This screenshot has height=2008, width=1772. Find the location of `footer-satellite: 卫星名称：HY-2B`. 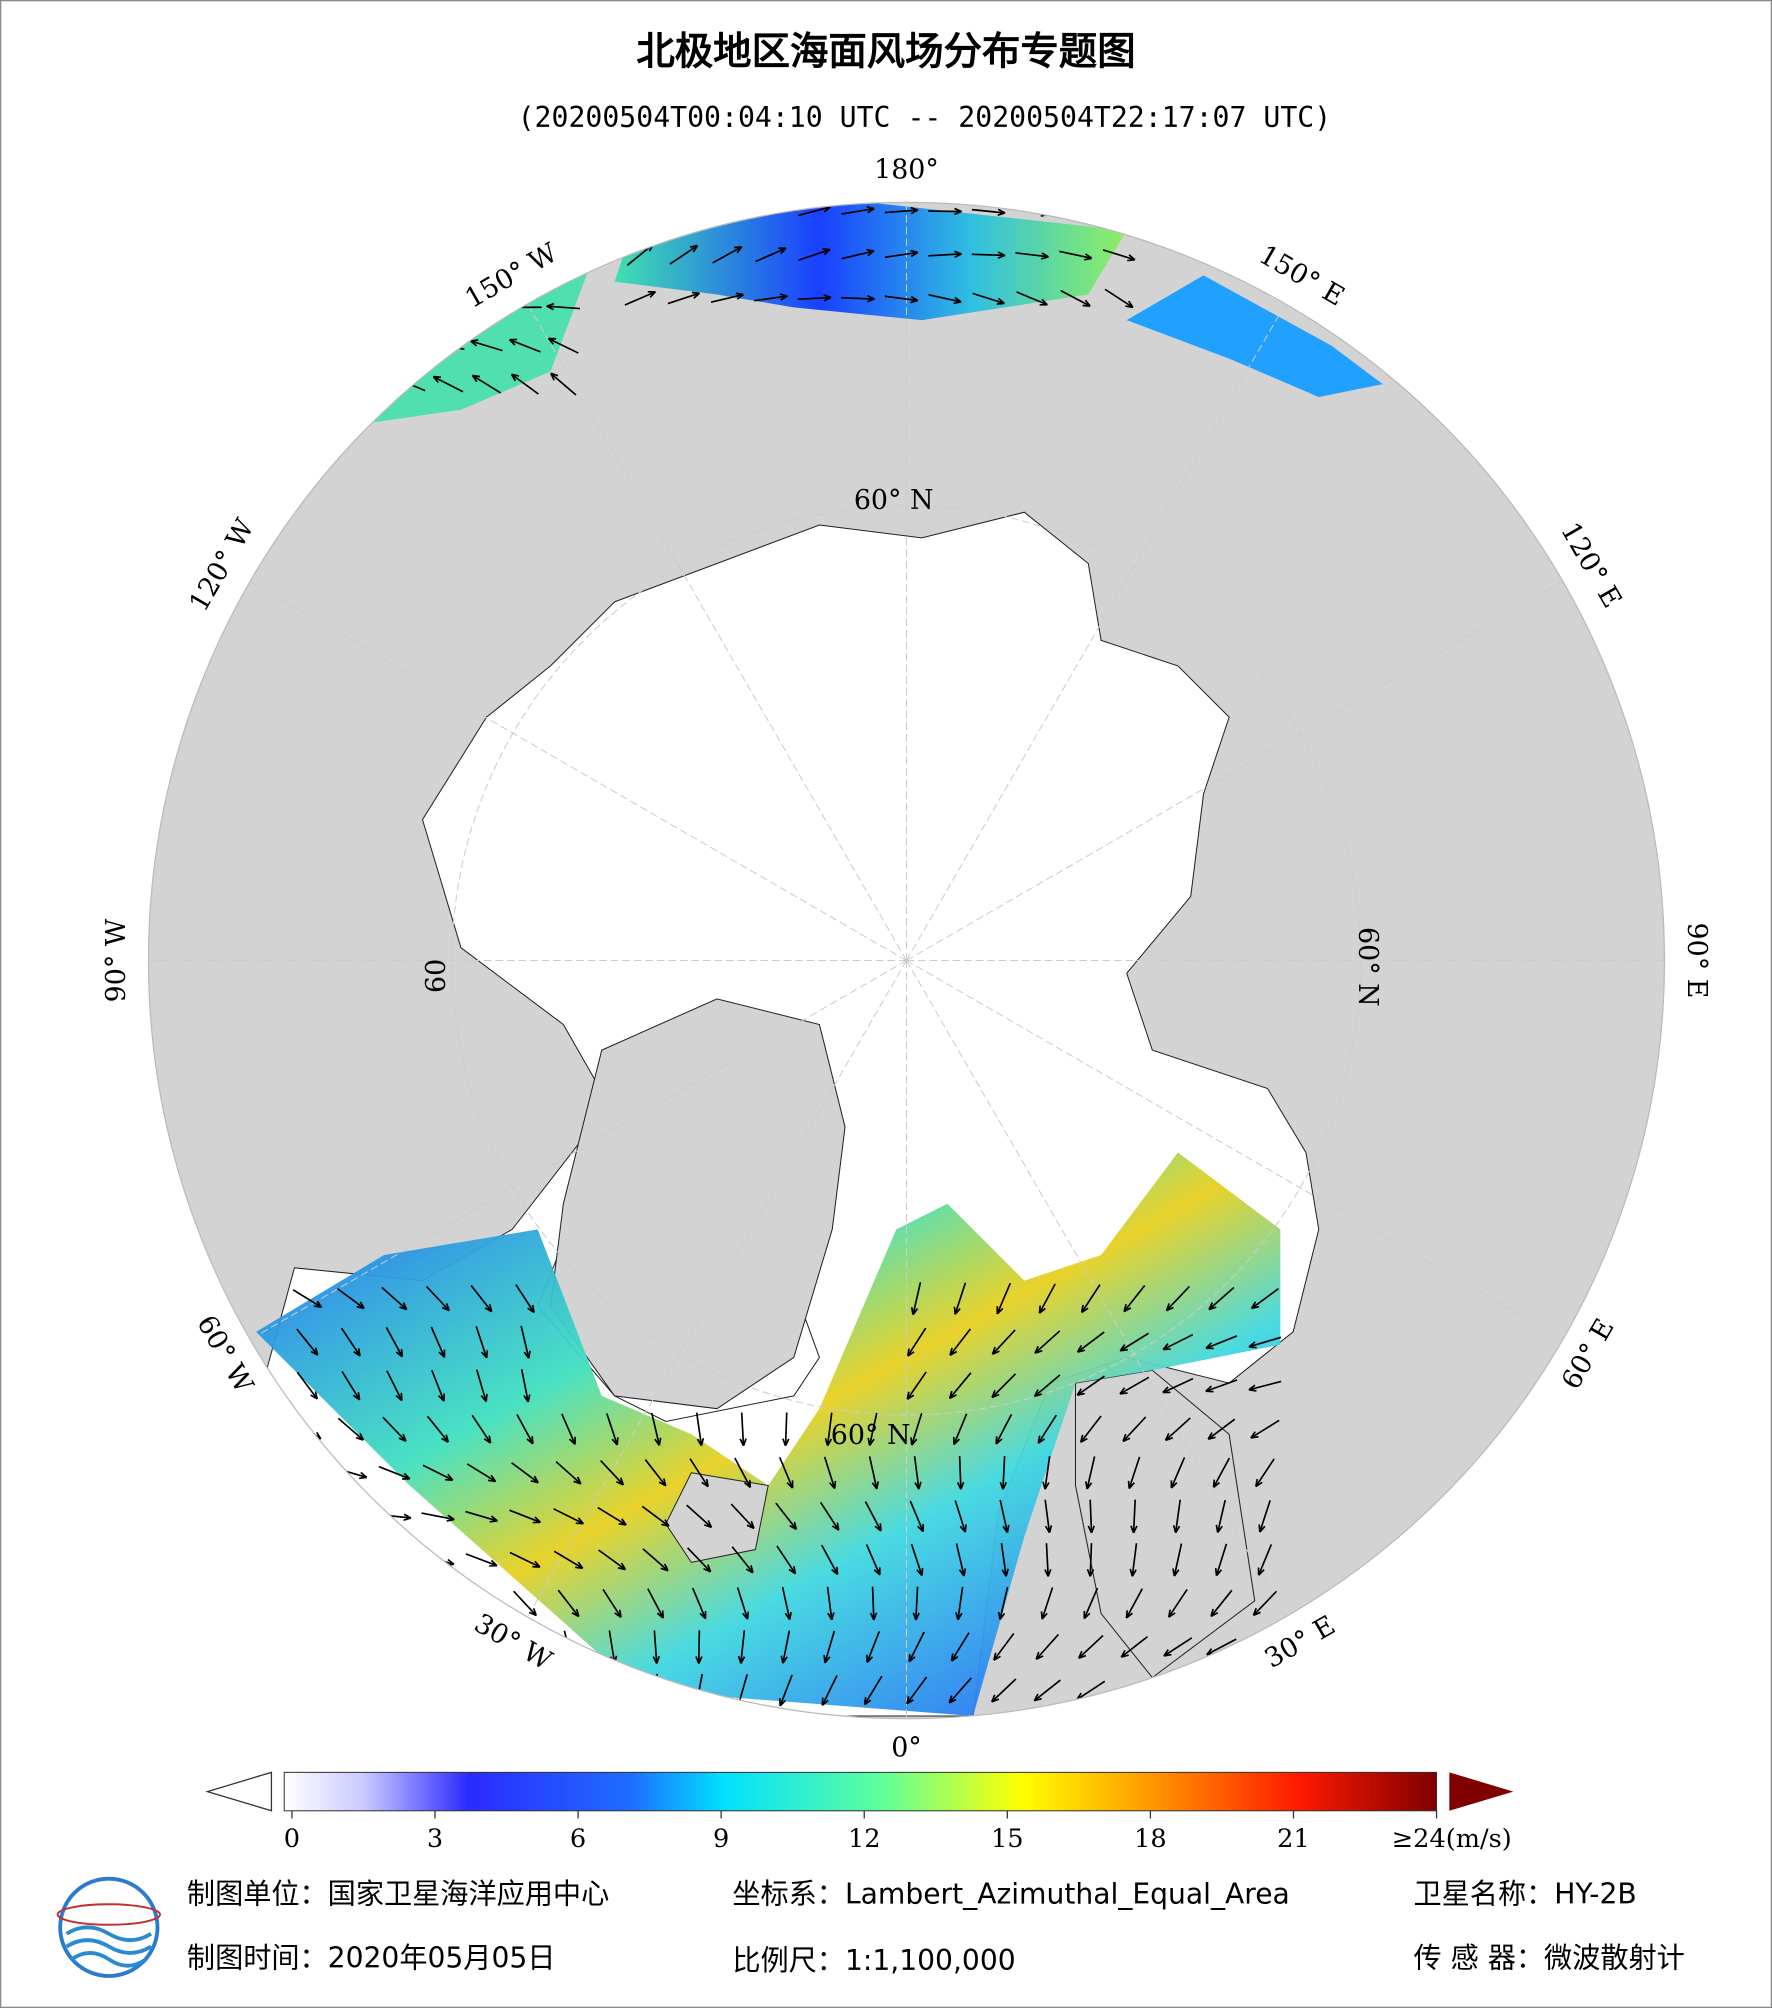

footer-satellite: 卫星名称：HY-2B is located at coordinates (1525, 1893).